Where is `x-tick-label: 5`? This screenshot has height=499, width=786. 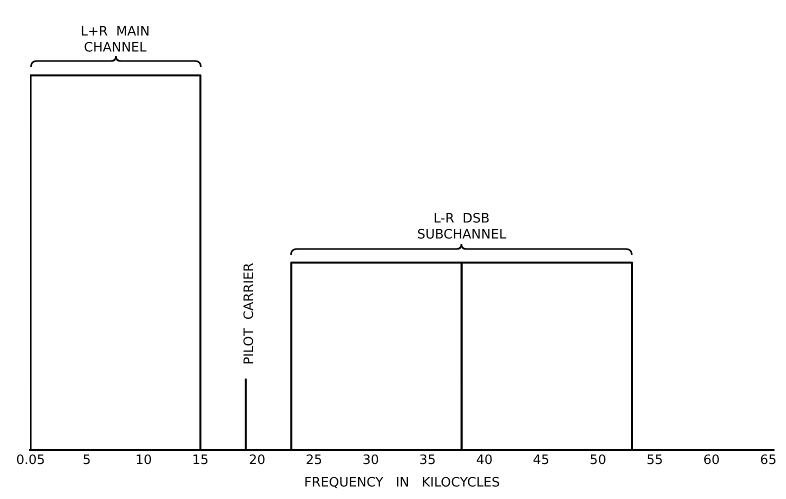 x-tick-label: 5 is located at coordinates (86, 460).